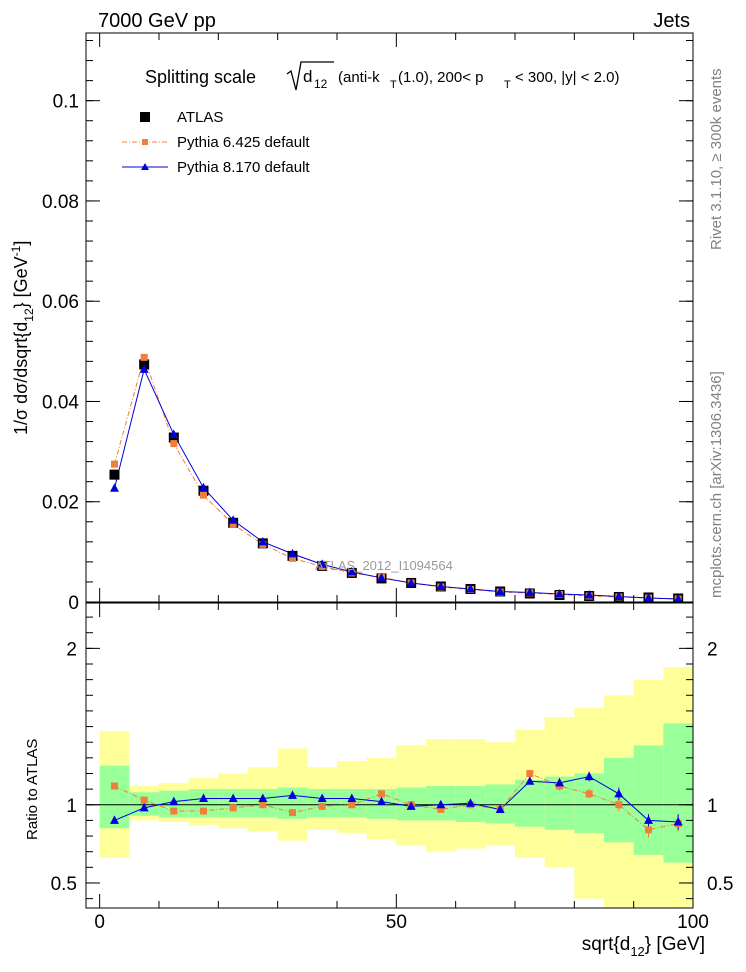 This screenshot has height=972, width=746. What do you see at coordinates (567, 77) in the screenshot?
I see `title-rest3: < 300, |y| < 2.0)` at bounding box center [567, 77].